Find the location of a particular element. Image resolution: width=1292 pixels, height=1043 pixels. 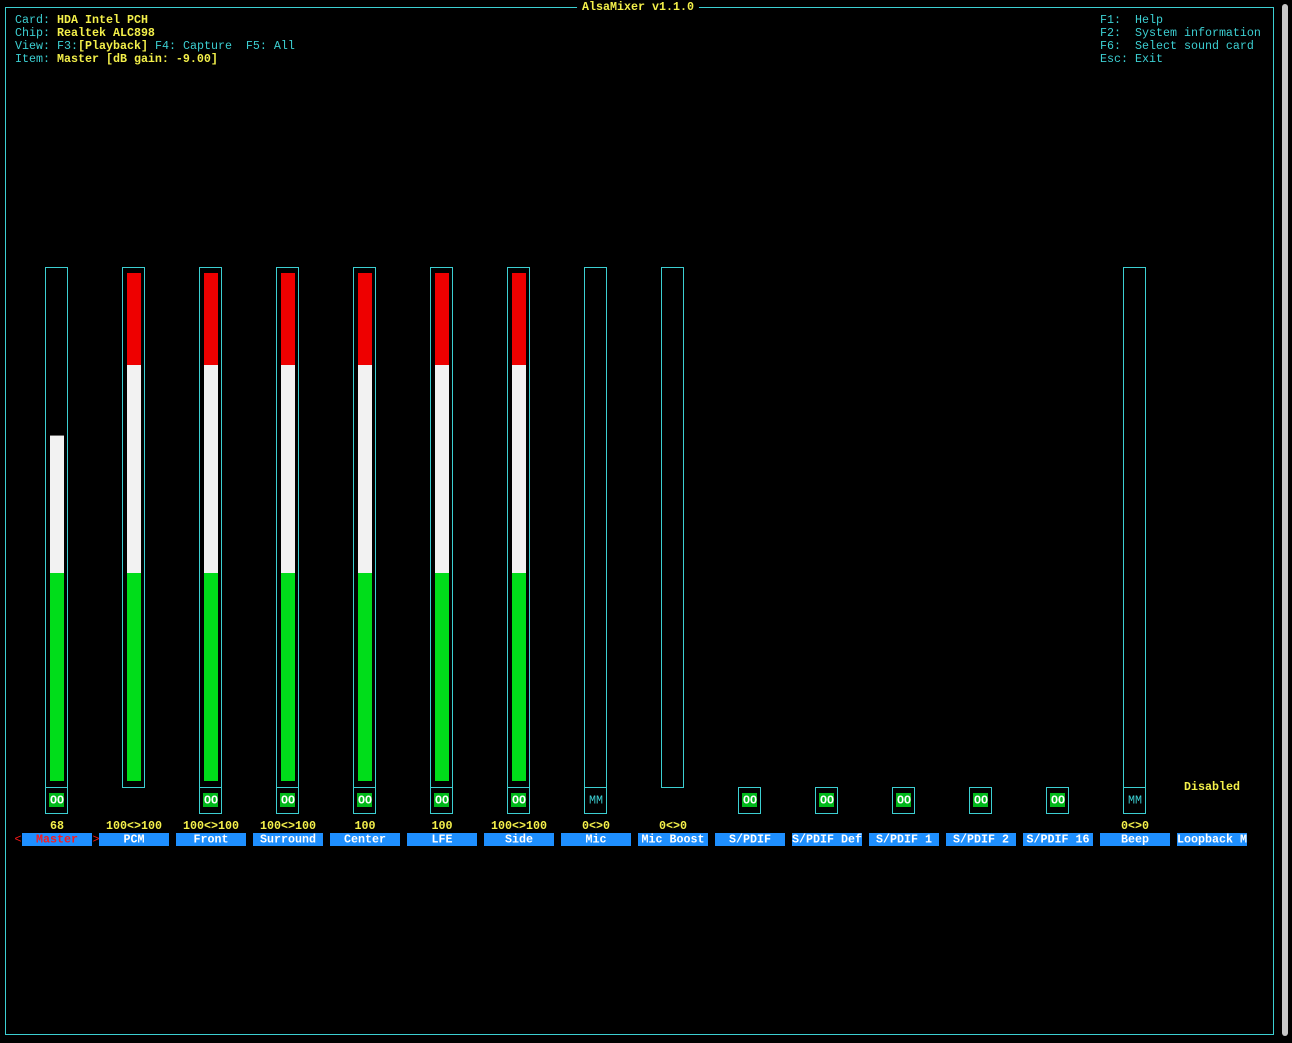

title-background is located at coordinates (638, 7).